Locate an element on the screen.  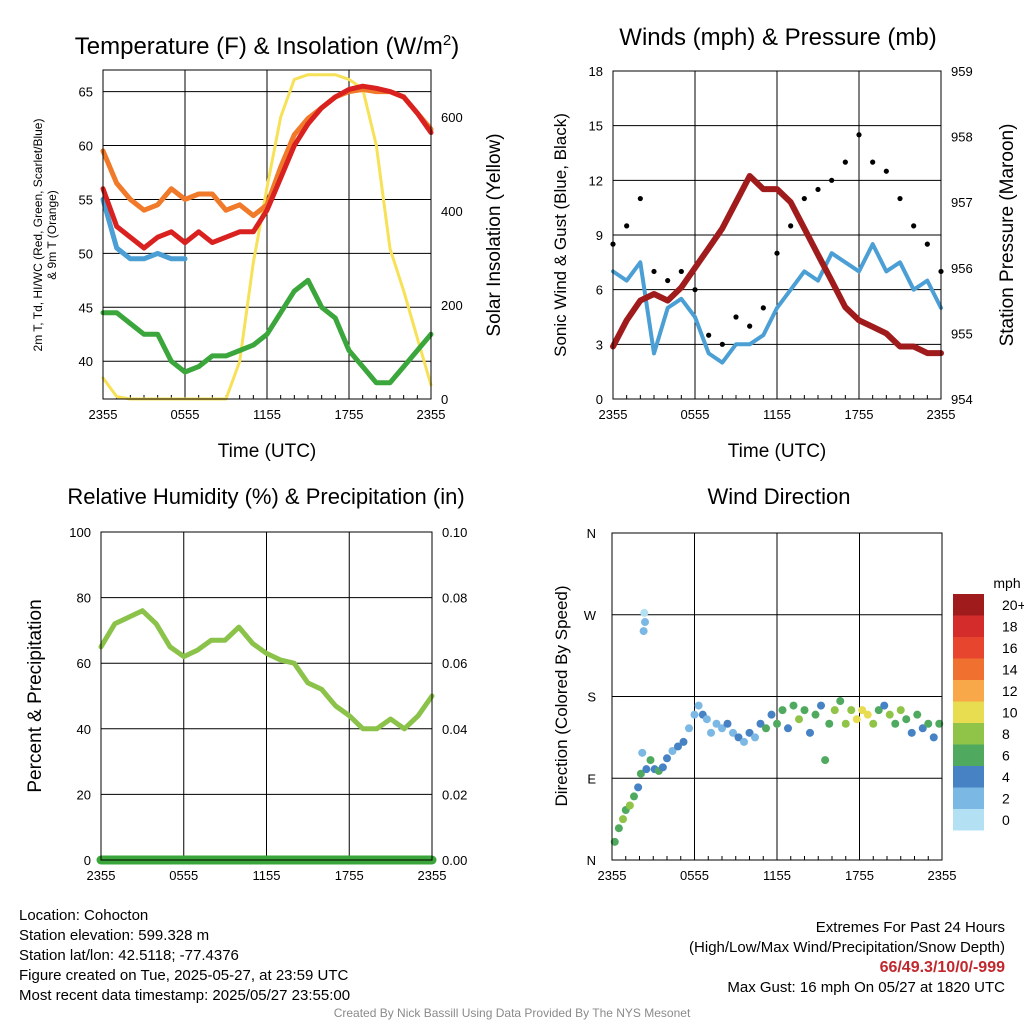
y-right-tick-label: 958 is located at coordinates (962, 137).